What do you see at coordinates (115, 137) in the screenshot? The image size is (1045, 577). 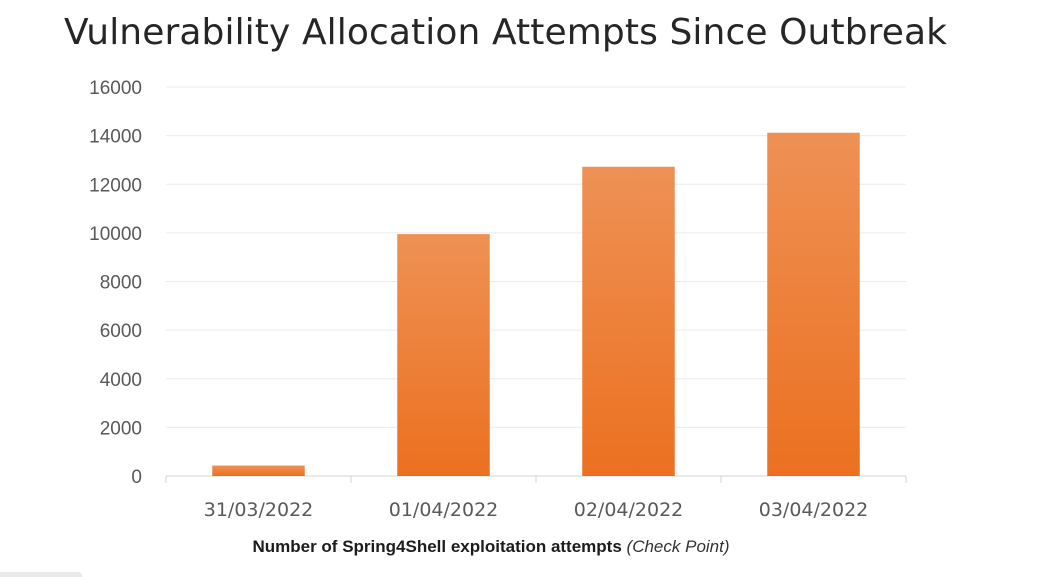 I see `y-tick-label: 14000` at bounding box center [115, 137].